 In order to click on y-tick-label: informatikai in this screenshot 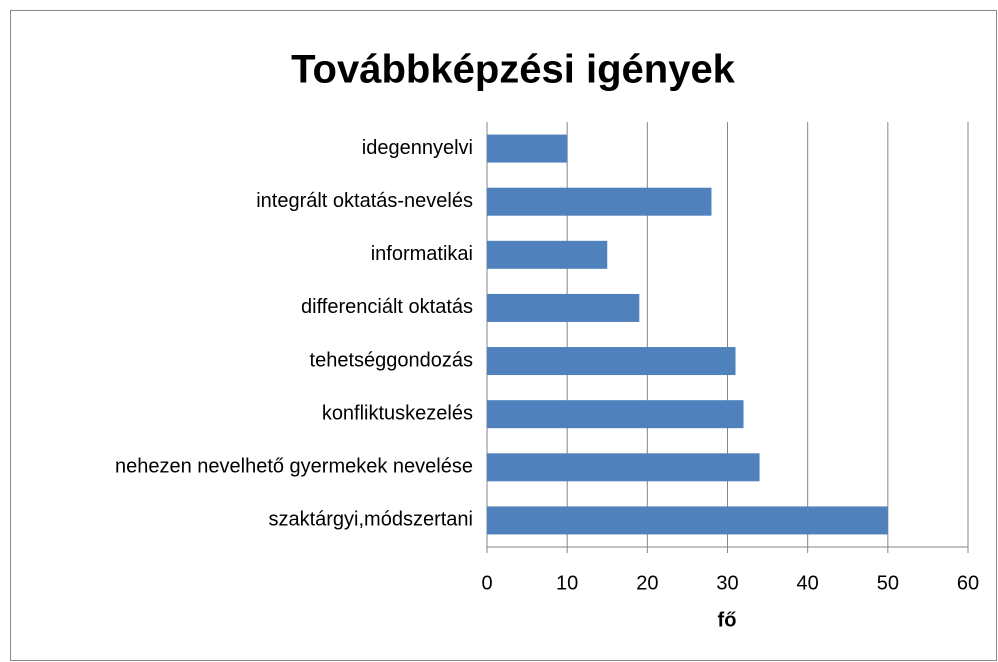, I will do `click(422, 254)`.